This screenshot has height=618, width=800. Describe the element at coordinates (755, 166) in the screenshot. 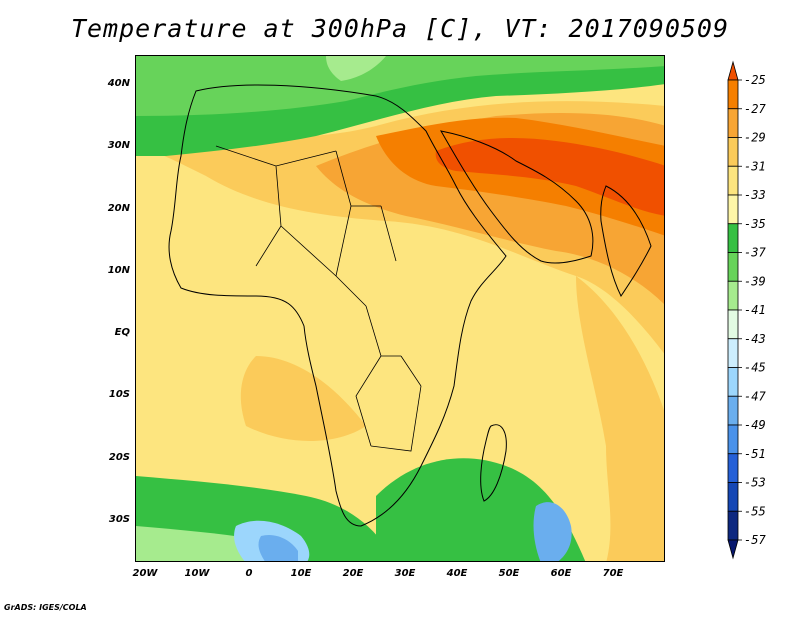

I see `colorbar-label: -31` at that location.